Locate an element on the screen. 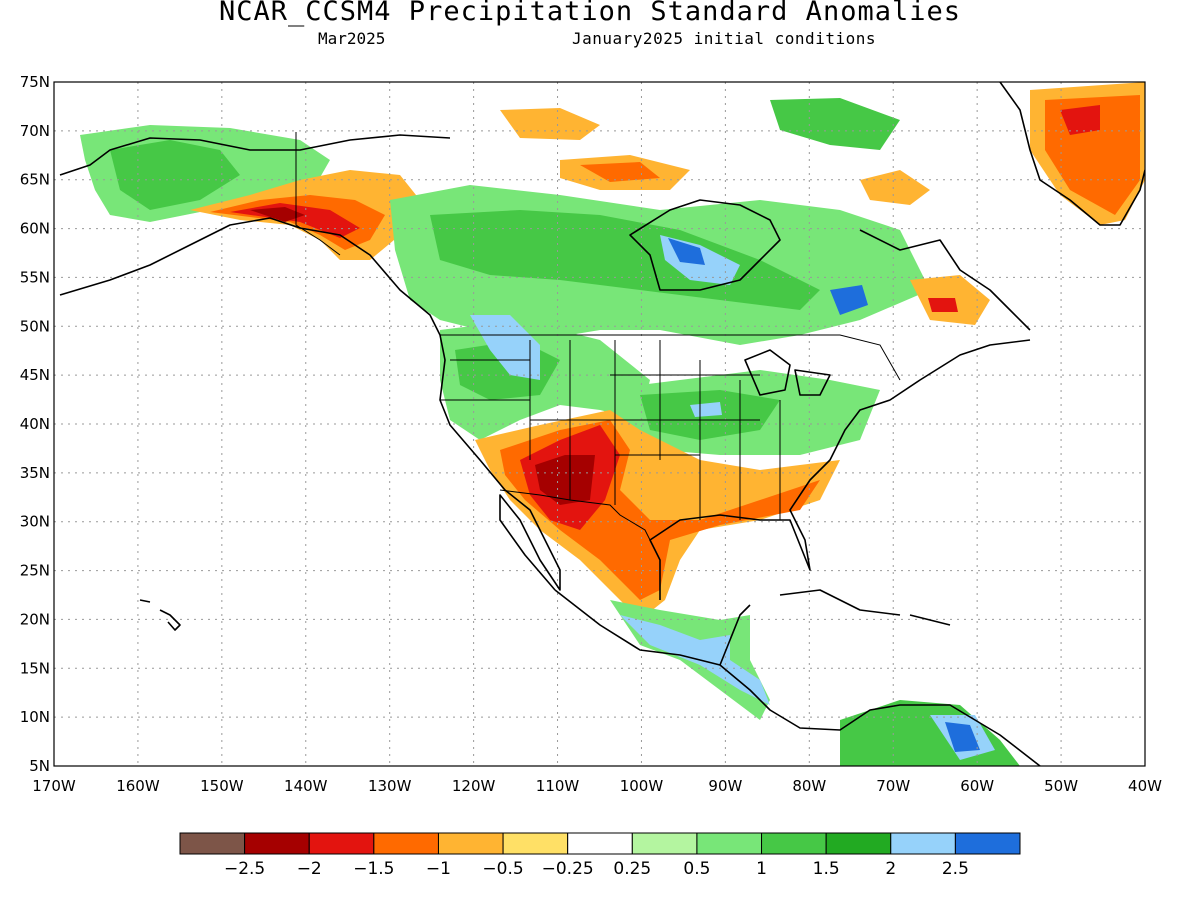 The height and width of the screenshot is (900, 1200). coast-great-lakes is located at coordinates (787, 372).